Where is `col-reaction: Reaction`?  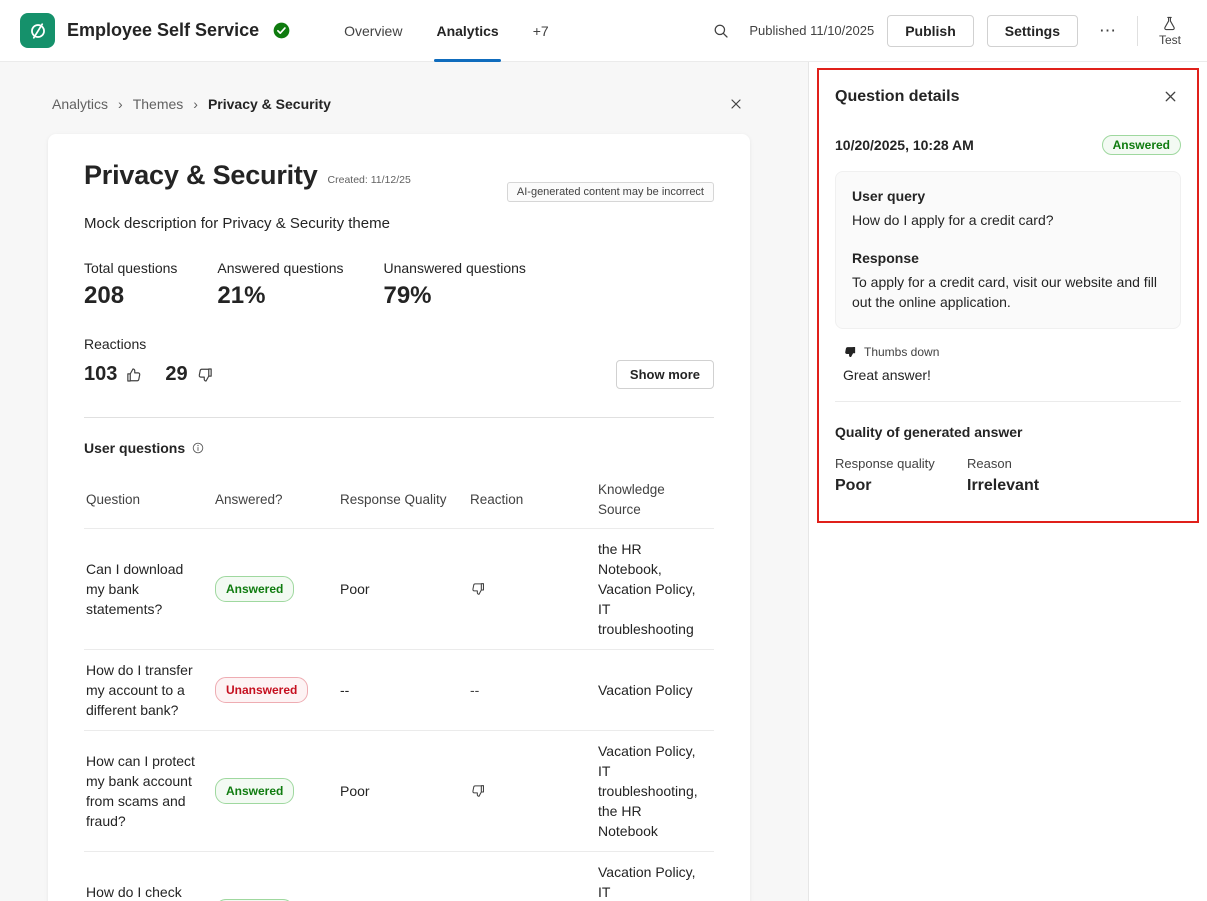 col-reaction: Reaction is located at coordinates (497, 499).